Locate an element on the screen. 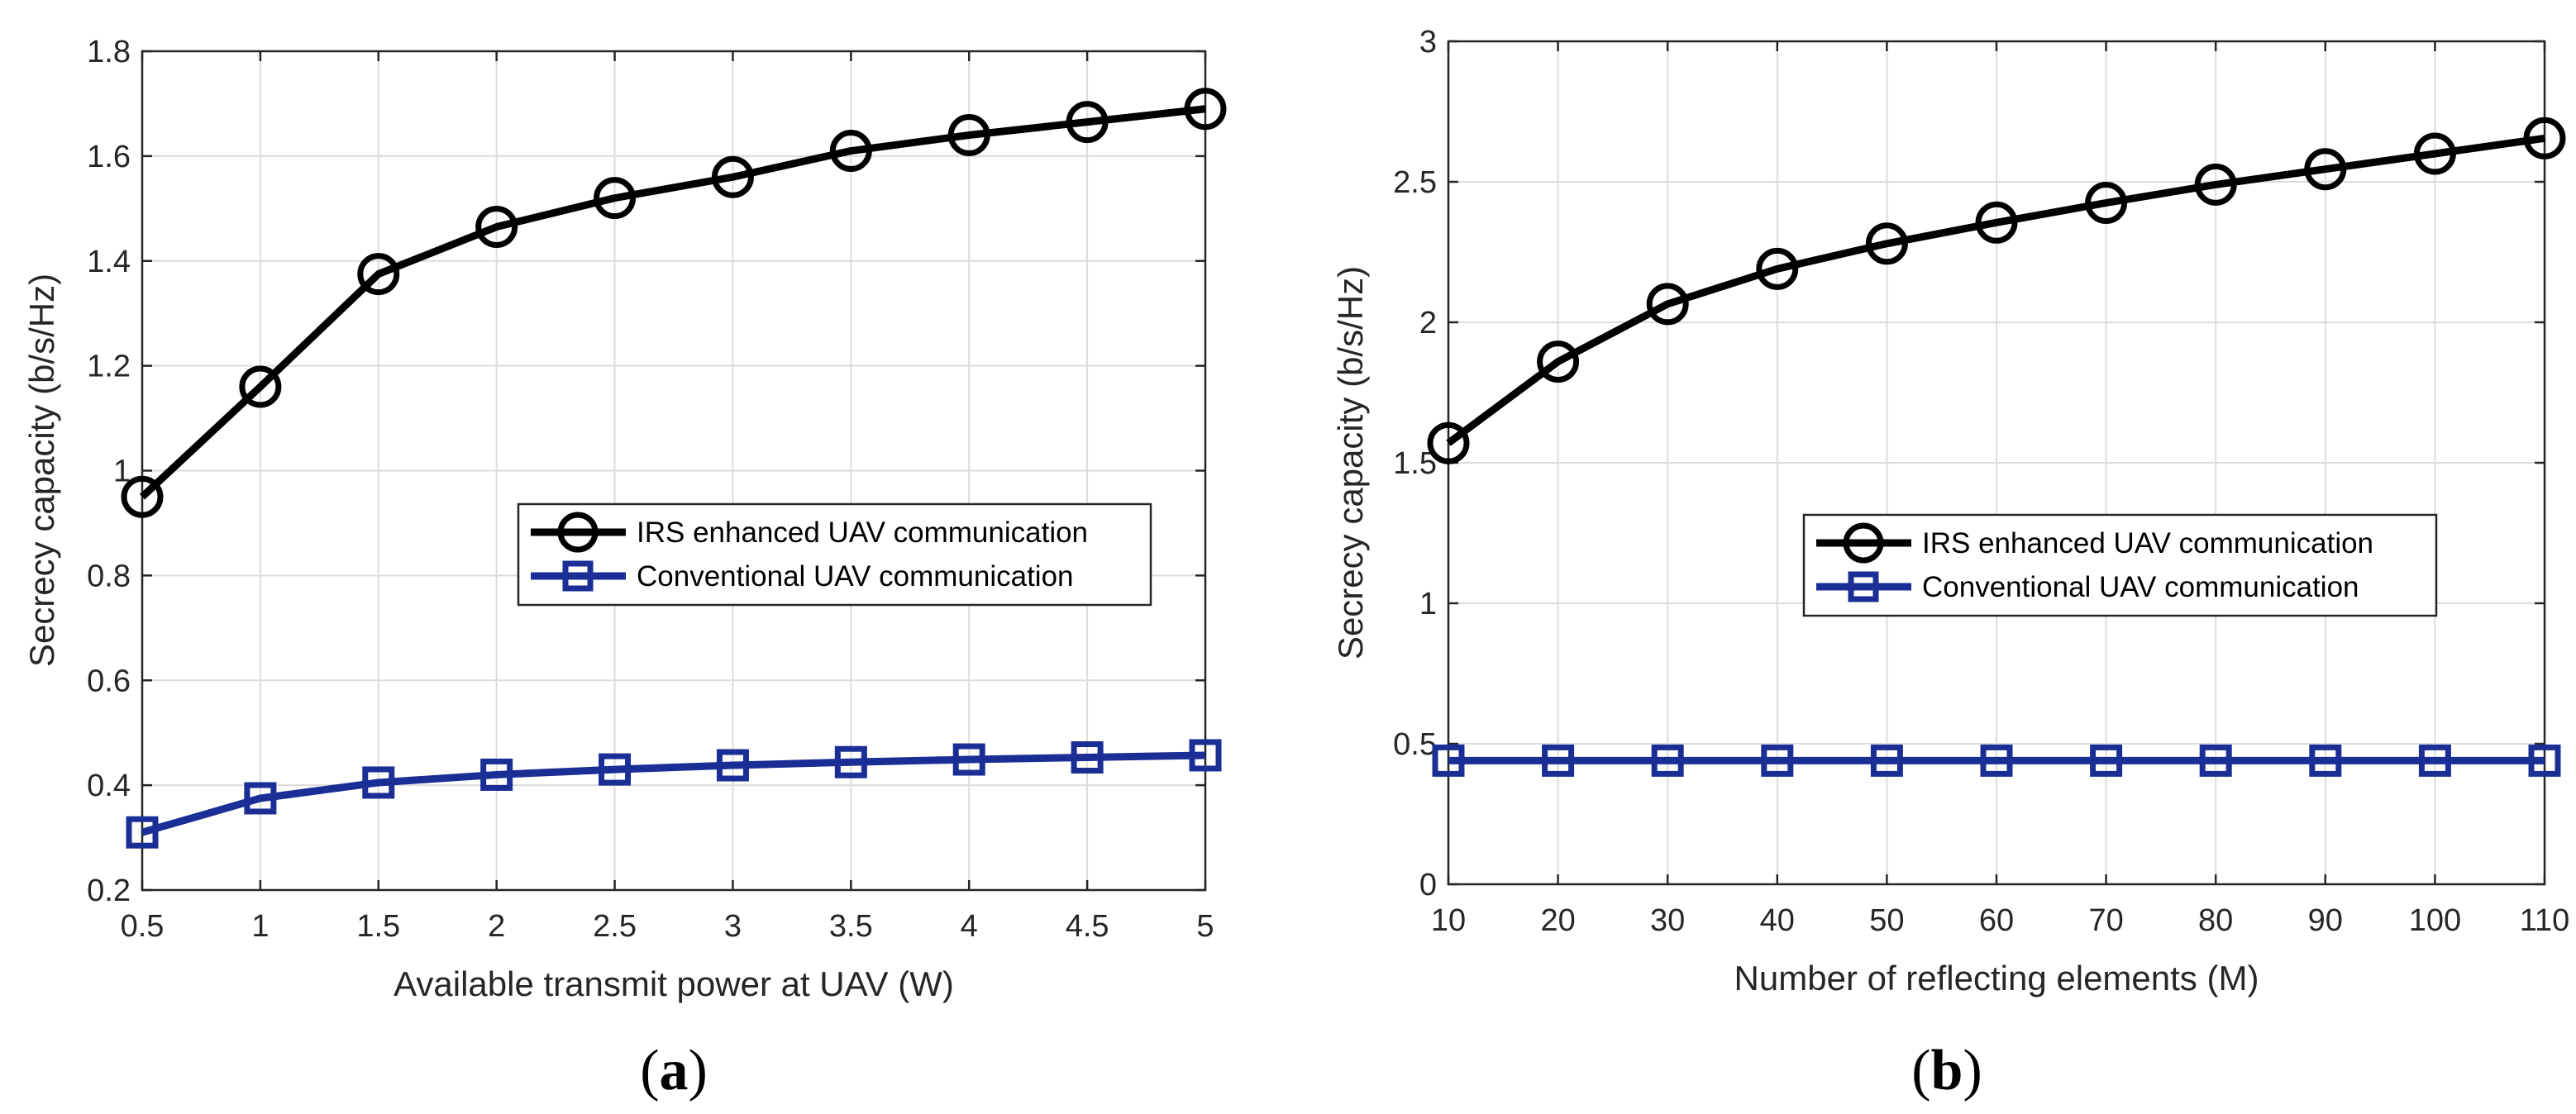 The image size is (2576, 1114). x-tick-label: 5 is located at coordinates (1205, 926).